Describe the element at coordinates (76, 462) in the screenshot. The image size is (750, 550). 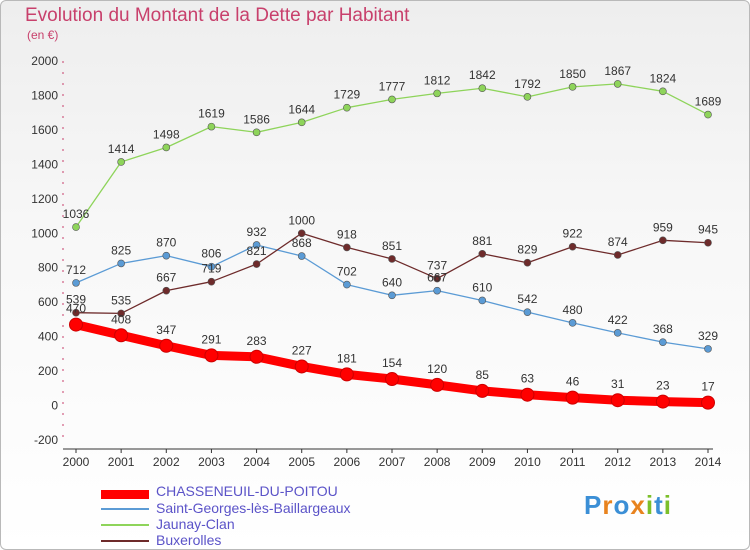
I see `x-tick-label: 2000` at that location.